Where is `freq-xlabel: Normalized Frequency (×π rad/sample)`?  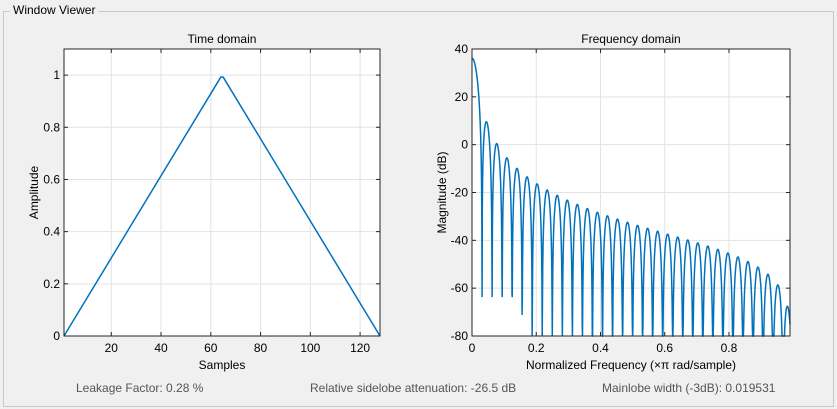 freq-xlabel: Normalized Frequency (×π rad/sample) is located at coordinates (631, 365).